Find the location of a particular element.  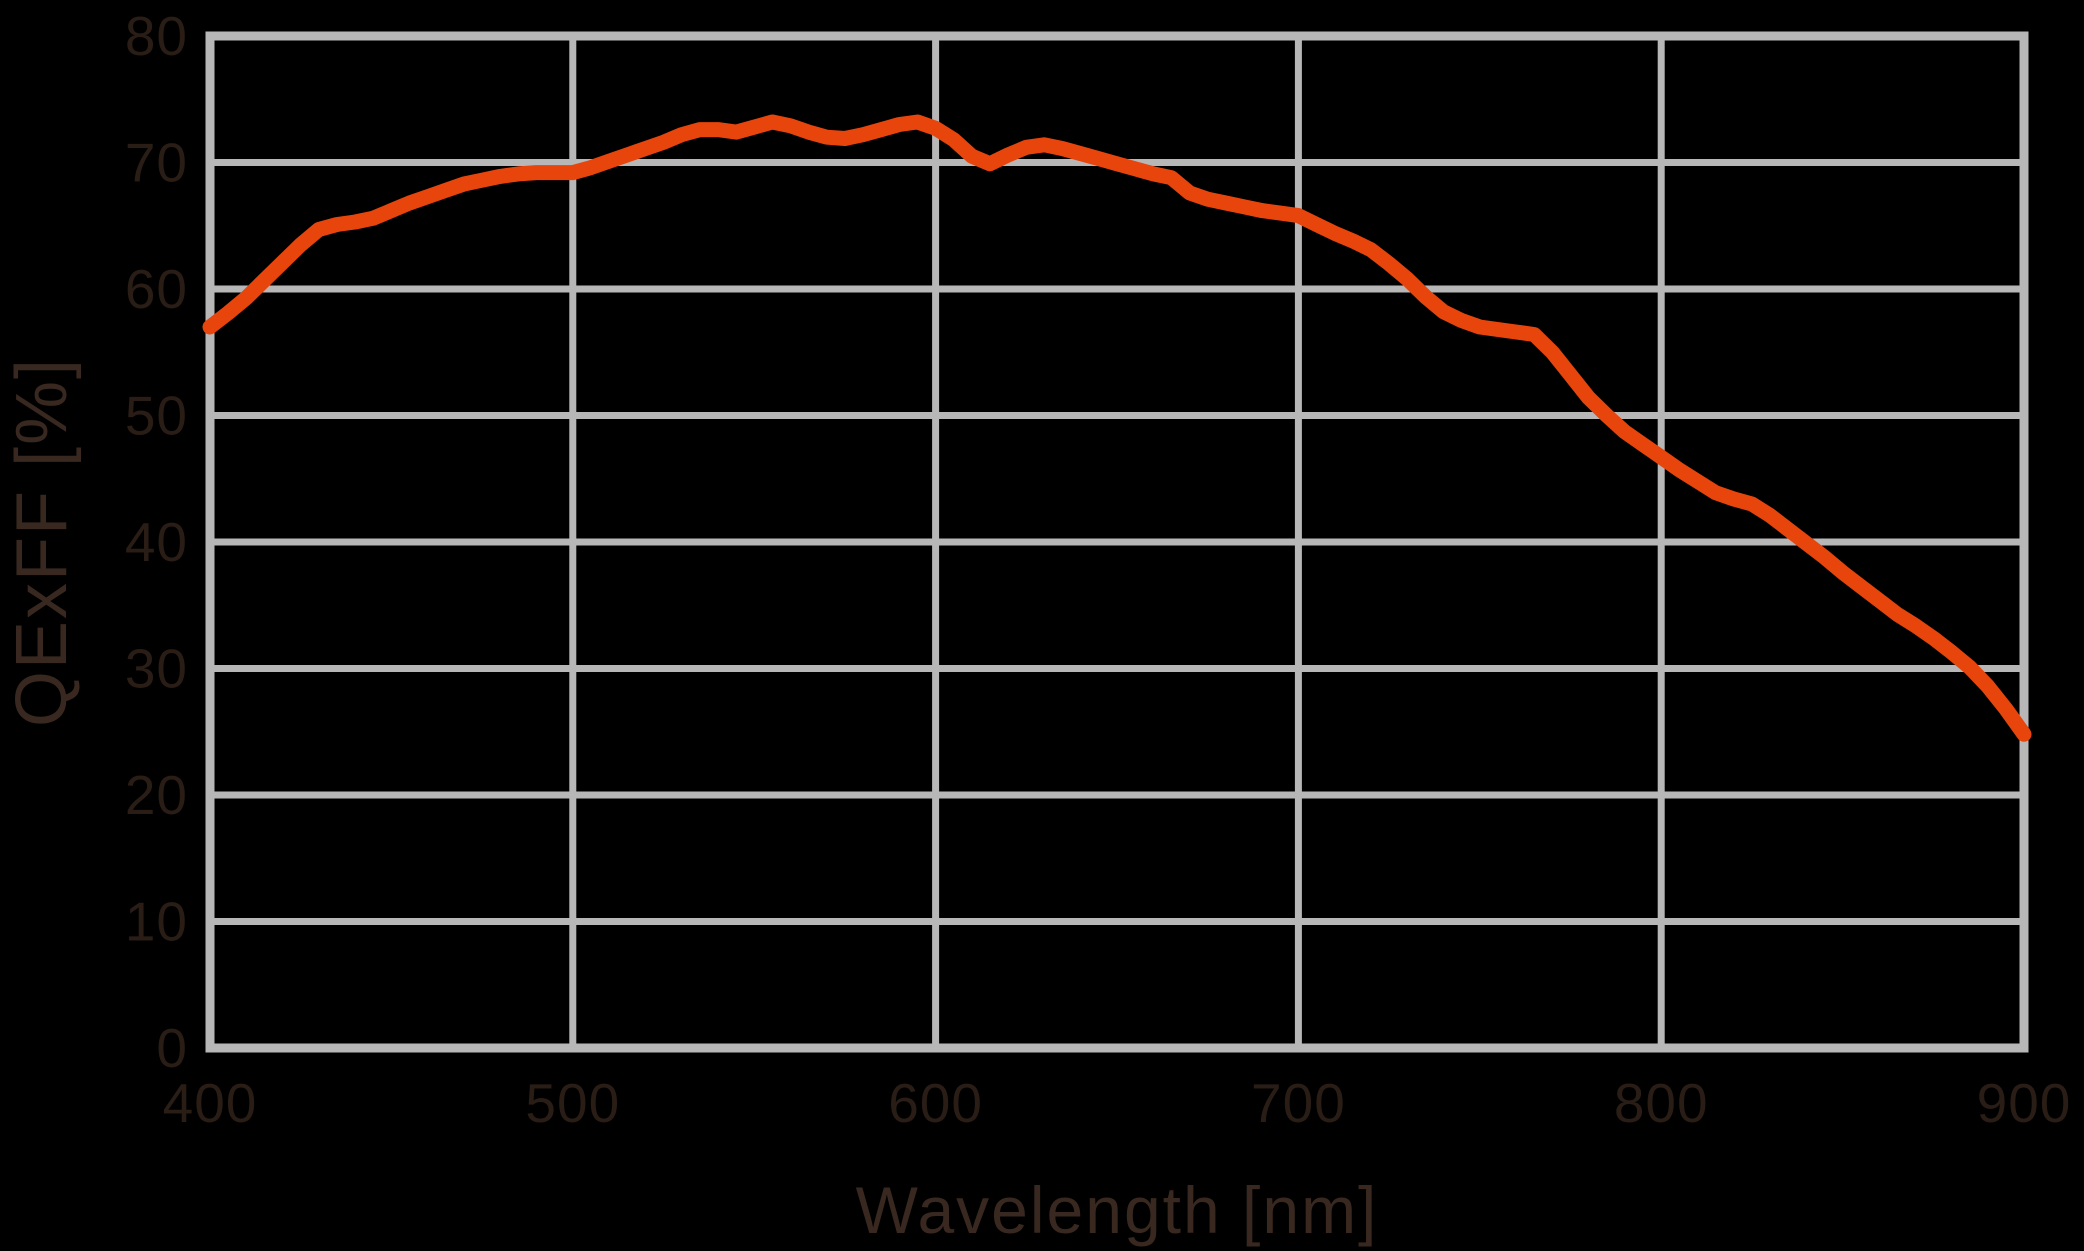

y-tick-label: 30 is located at coordinates (156, 669).